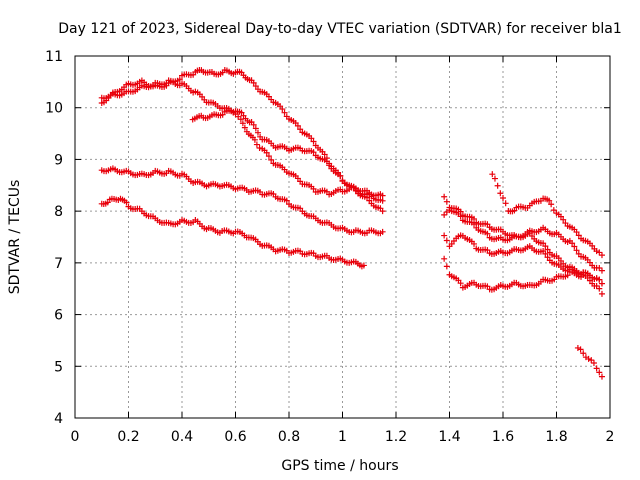 Image resolution: width=640 pixels, height=480 pixels. I want to click on x-tick-labels: 0 0.2 0.4 0.6 0.8 1 1.2 1.4 1.6 1.8 2, so click(343, 437).